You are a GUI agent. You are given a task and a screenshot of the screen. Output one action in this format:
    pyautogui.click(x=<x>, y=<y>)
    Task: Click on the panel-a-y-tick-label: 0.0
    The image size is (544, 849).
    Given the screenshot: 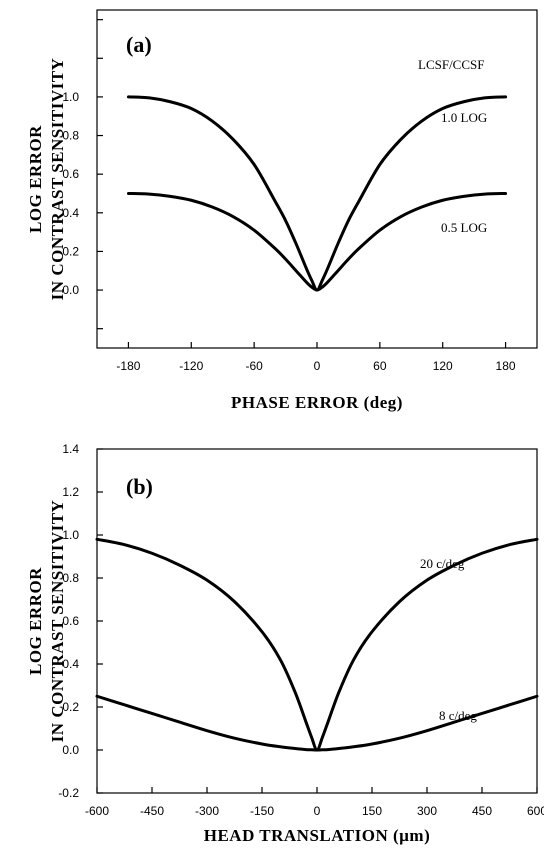 What is the action you would take?
    pyautogui.click(x=70, y=290)
    